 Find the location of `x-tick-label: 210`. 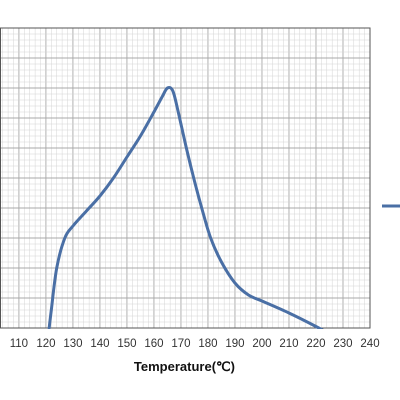

x-tick-label: 210 is located at coordinates (288, 344).